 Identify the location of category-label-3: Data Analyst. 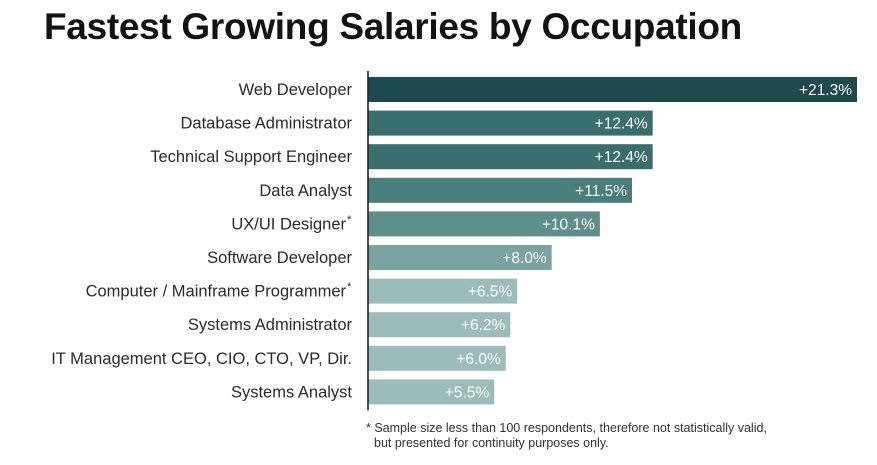
(305, 191).